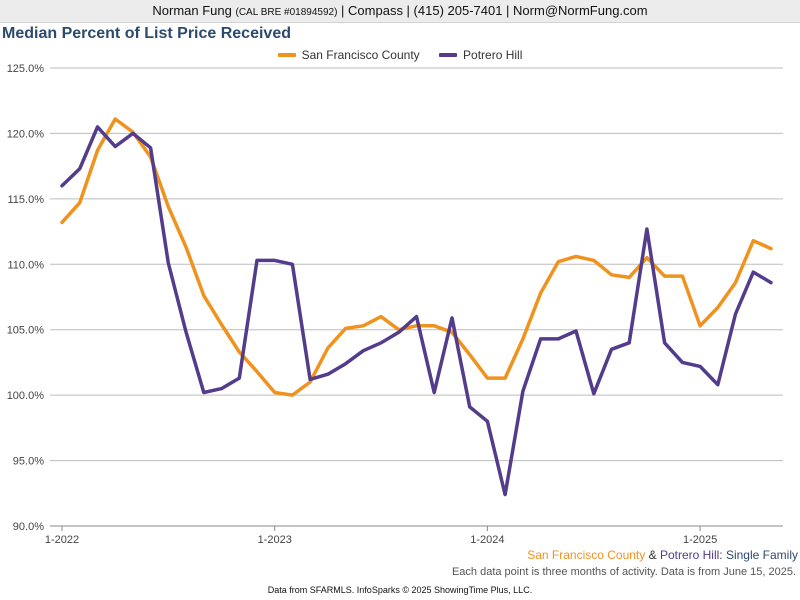 The height and width of the screenshot is (600, 800). What do you see at coordinates (689, 555) in the screenshot?
I see `caption-potrero: Potrero Hill` at bounding box center [689, 555].